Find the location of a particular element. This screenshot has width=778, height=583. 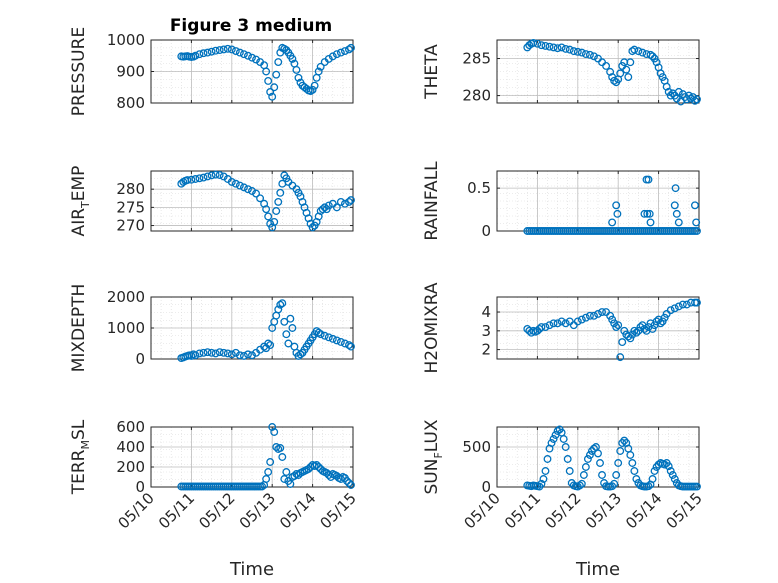

y-tick-label: 0 is located at coordinates (486, 487).